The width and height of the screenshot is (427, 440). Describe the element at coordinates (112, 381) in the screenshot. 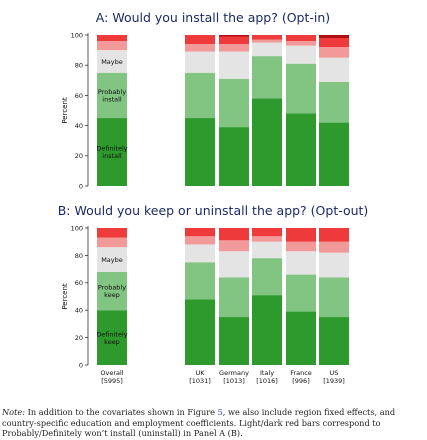

I see `x-category-count: [5995]` at that location.